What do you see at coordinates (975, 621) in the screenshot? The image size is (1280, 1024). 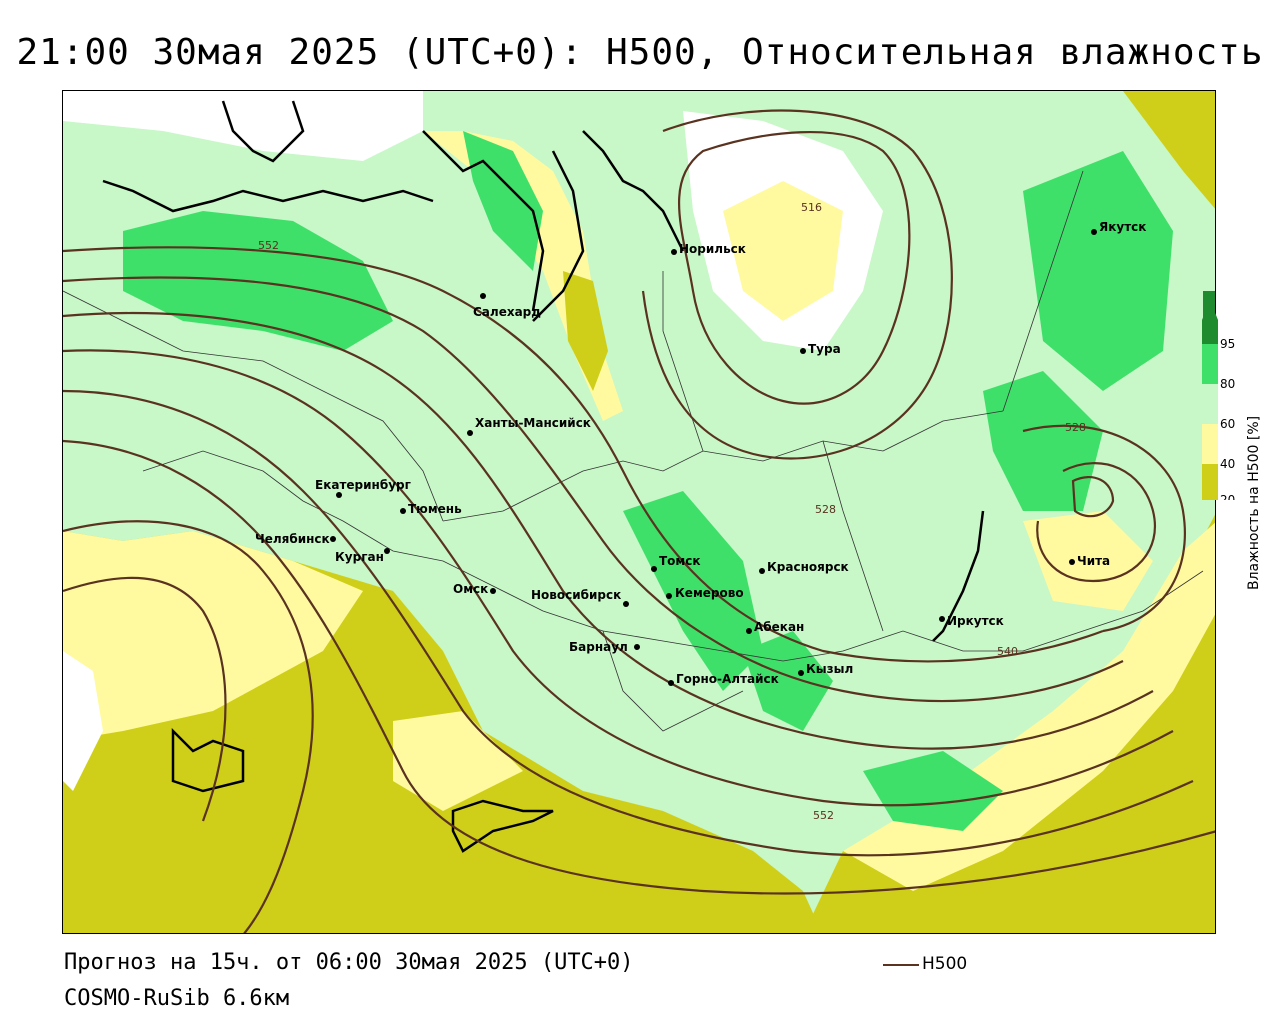 I see `svg-text: Иркутск` at bounding box center [975, 621].